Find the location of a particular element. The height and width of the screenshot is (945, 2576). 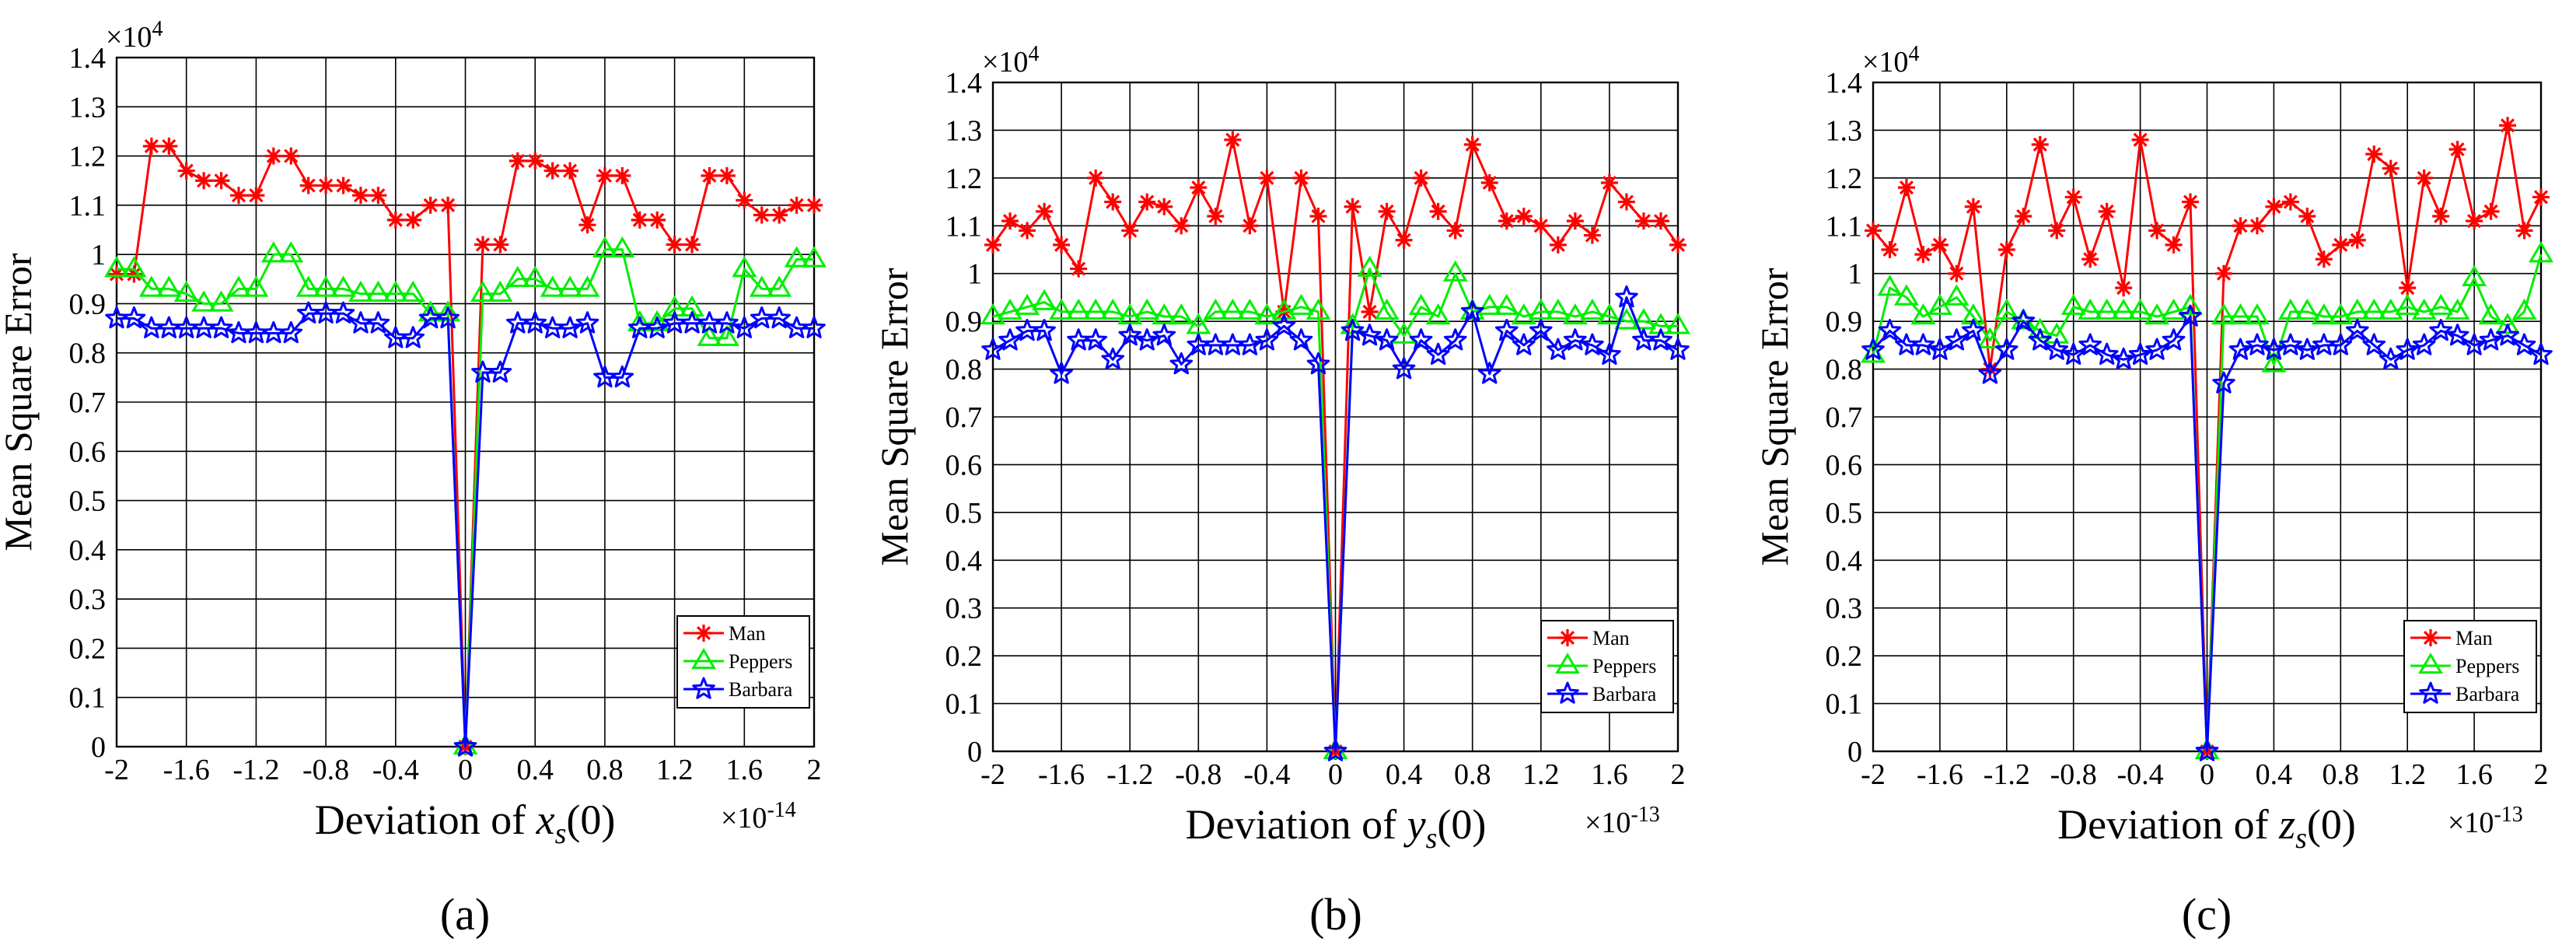

x-tick-label: 1.6 is located at coordinates (745, 770).